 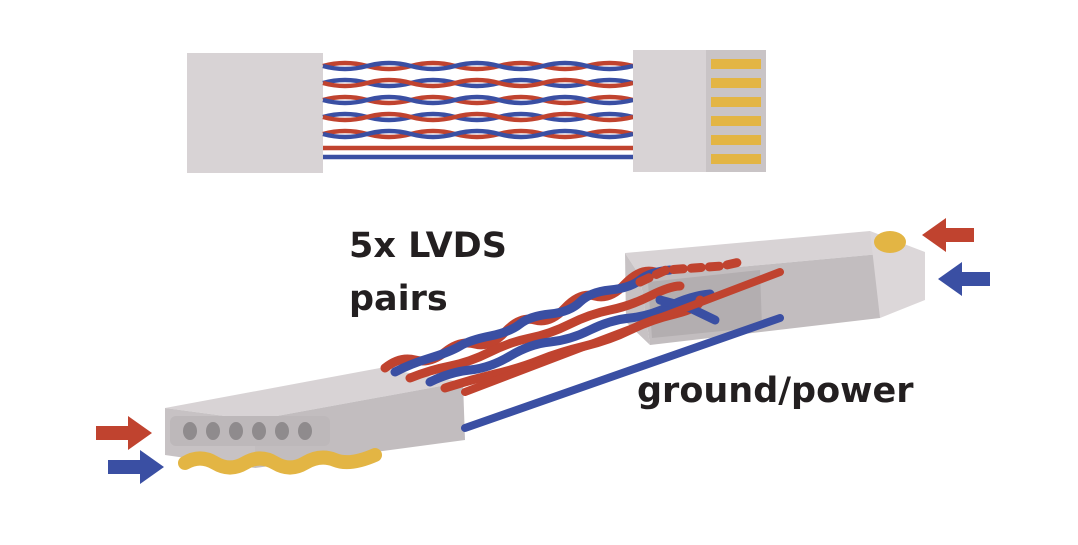 What do you see at coordinates (775, 391) in the screenshot?
I see `ground-power-label: ground/power` at bounding box center [775, 391].